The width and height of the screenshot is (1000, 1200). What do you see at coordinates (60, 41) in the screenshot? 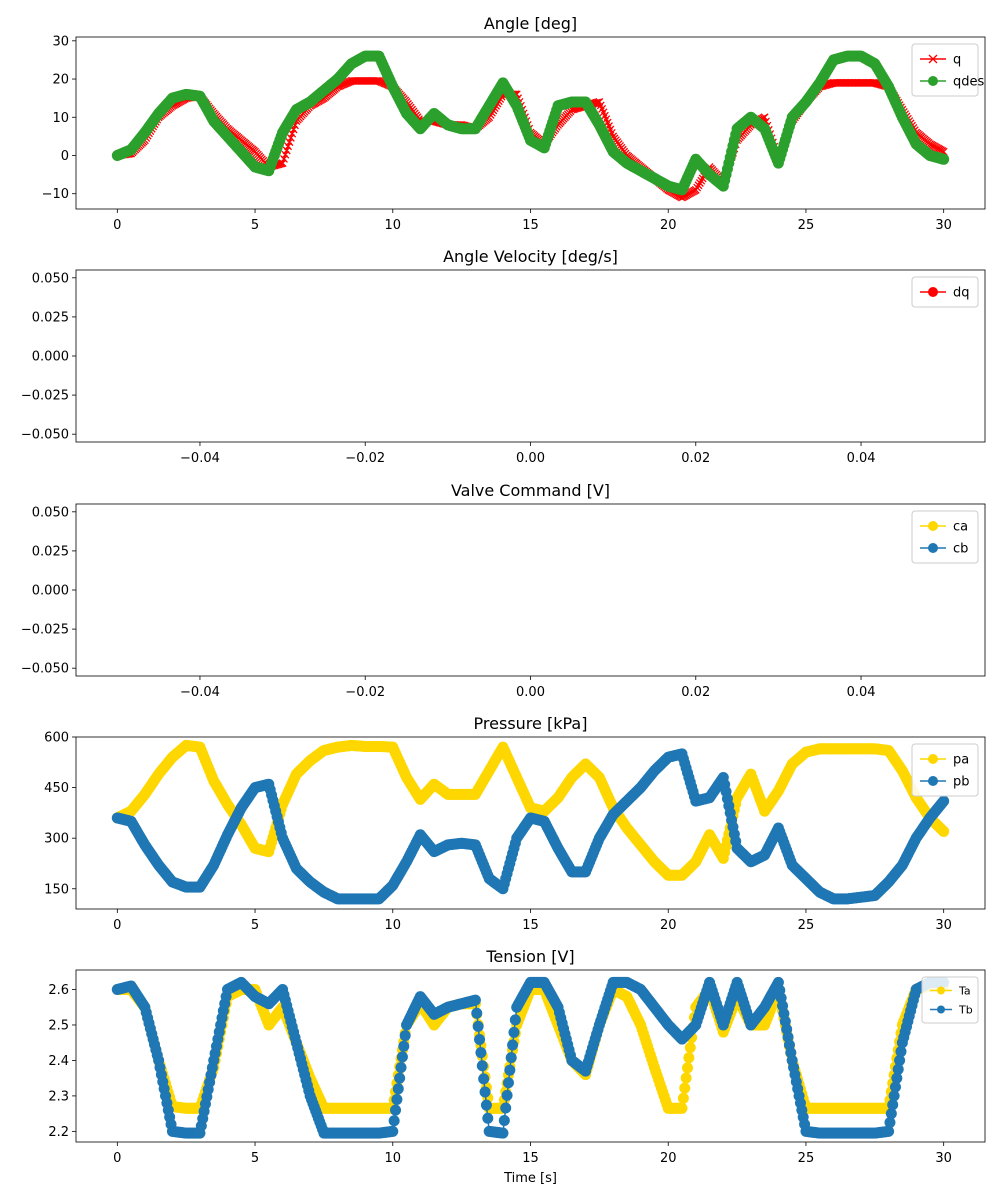
I see `y-tick-label: 30` at bounding box center [60, 41].